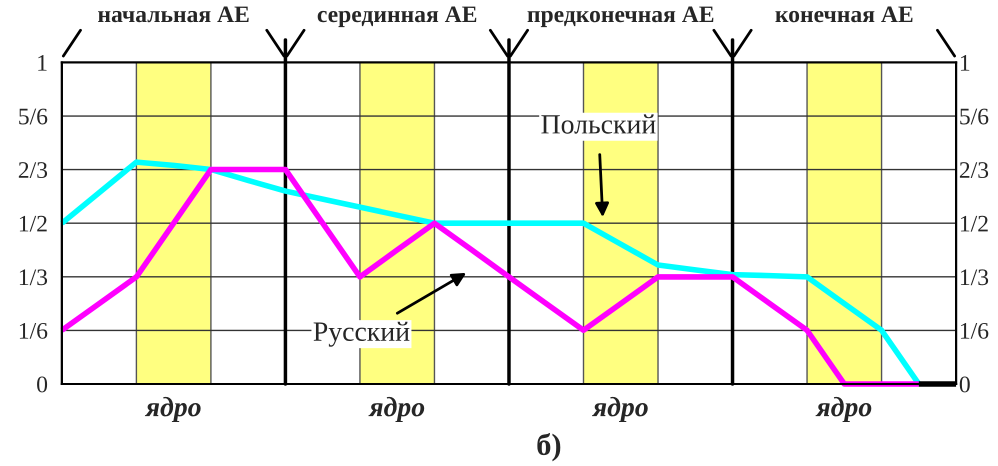 Image resolution: width=998 pixels, height=466 pixels. Describe the element at coordinates (974, 170) in the screenshot. I see `y2-tick-label: 2/3` at that location.